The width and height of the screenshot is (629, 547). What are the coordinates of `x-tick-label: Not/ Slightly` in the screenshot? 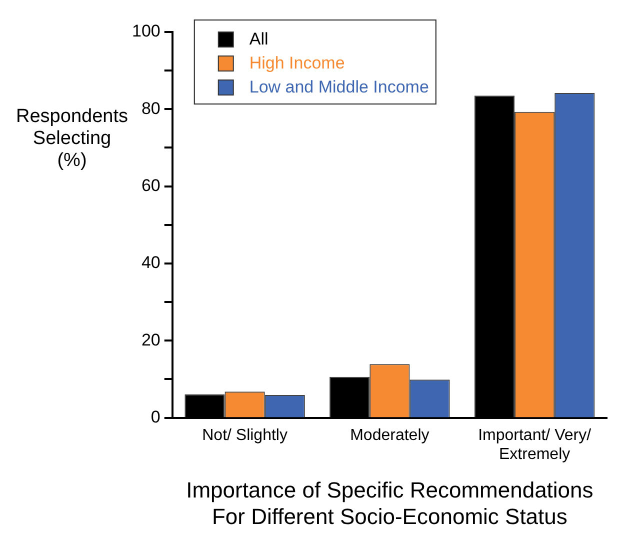 It's located at (245, 435).